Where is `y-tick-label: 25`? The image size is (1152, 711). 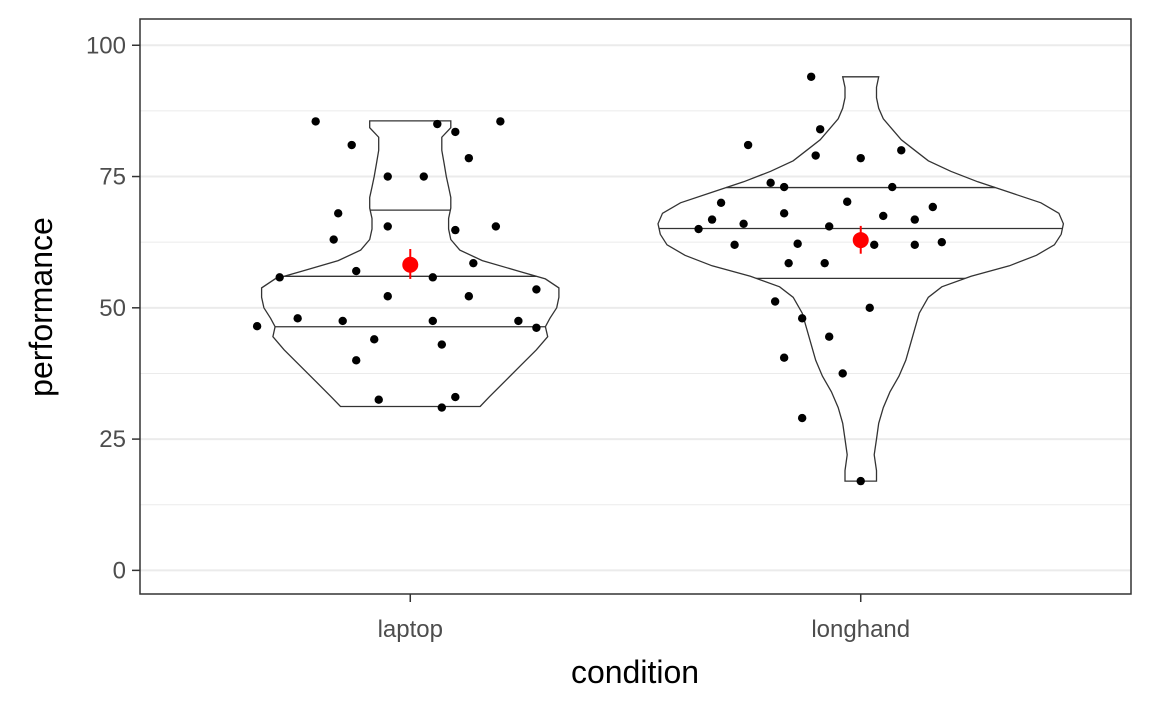
y-tick-label: 25 is located at coordinates (112, 439).